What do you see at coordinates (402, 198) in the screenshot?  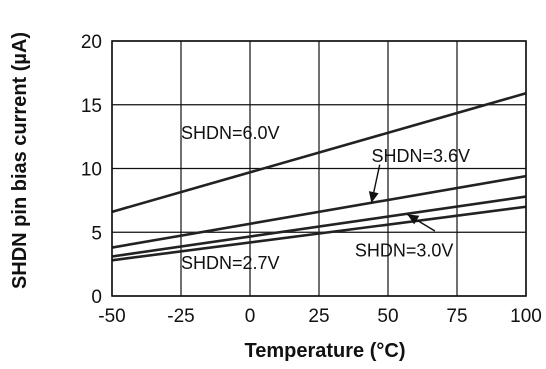 I see `annotation-arrows` at bounding box center [402, 198].